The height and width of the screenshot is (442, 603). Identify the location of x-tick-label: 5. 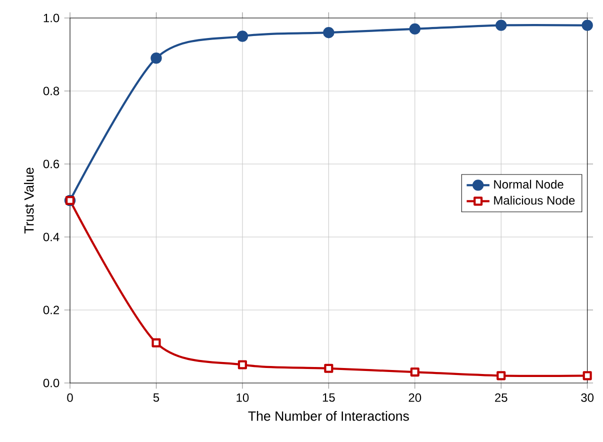
(156, 397).